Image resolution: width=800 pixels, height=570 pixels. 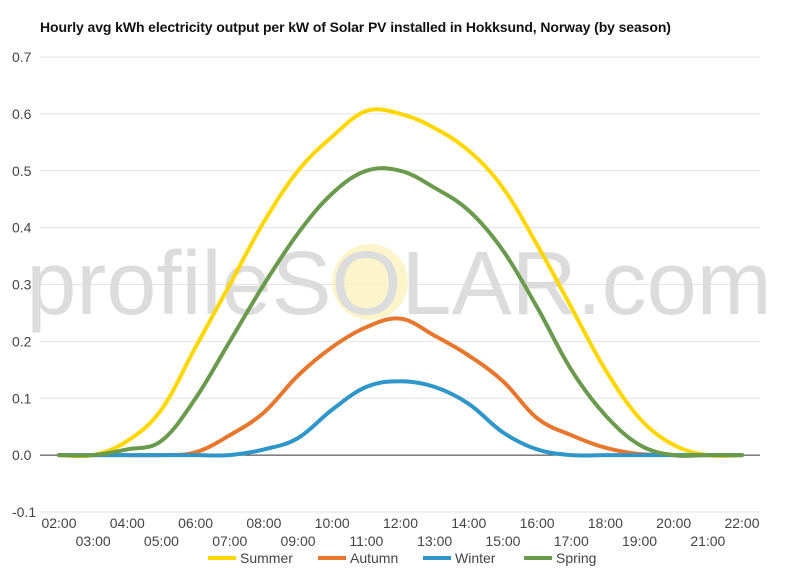 I want to click on x-tick-label: 09:00, so click(x=298, y=541).